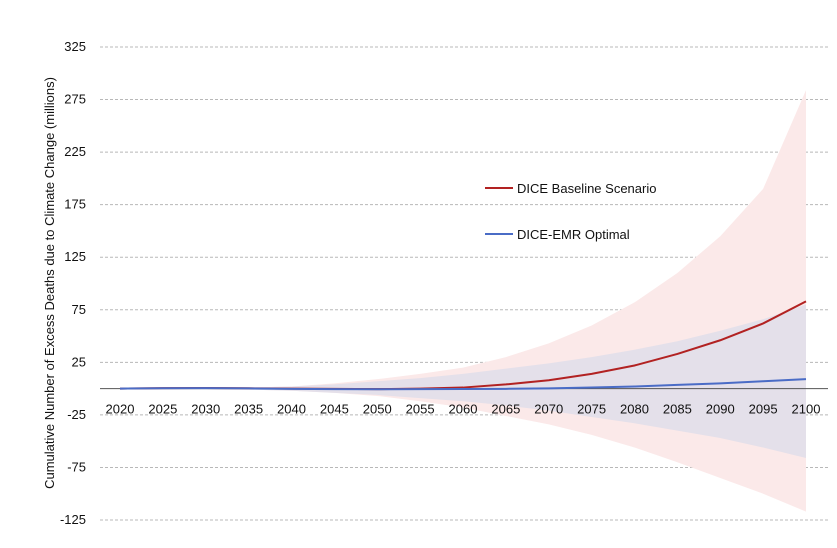  What do you see at coordinates (677, 409) in the screenshot?
I see `x-tick-label: 2085` at bounding box center [677, 409].